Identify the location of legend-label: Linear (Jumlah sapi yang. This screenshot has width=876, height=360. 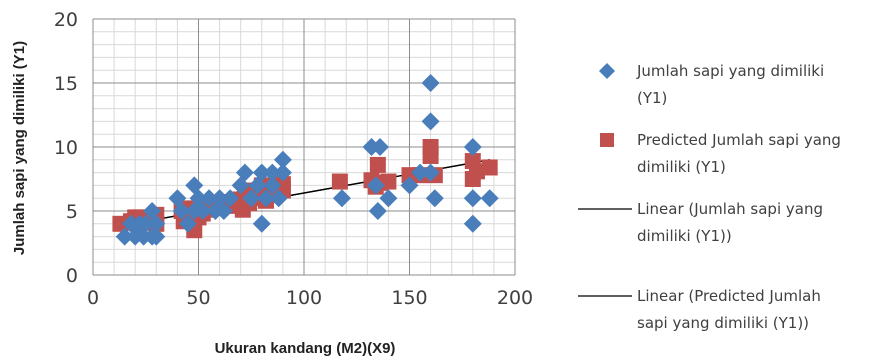
(730, 209).